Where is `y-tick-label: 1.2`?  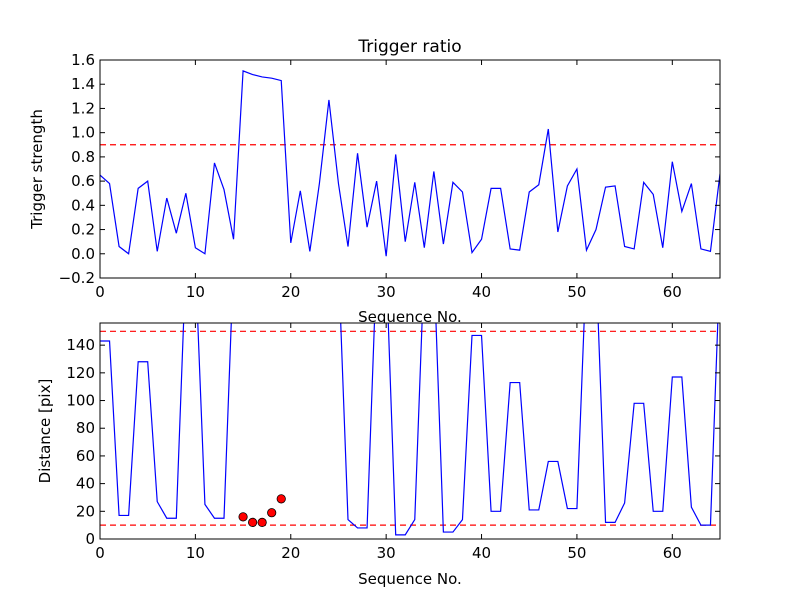
y-tick-label: 1.2 is located at coordinates (83, 108).